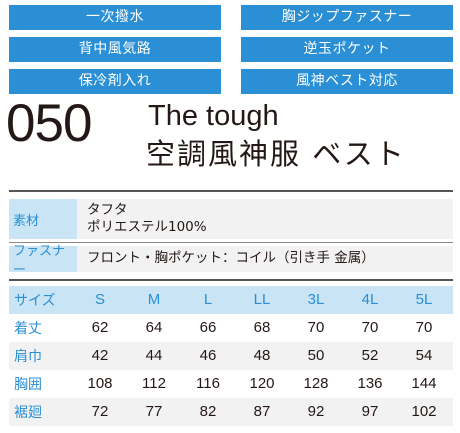 Image resolution: width=460 pixels, height=433 pixels. What do you see at coordinates (347, 81) in the screenshot?
I see `feature-badge-fujin-vest-compatible: 風神ベスト対応` at bounding box center [347, 81].